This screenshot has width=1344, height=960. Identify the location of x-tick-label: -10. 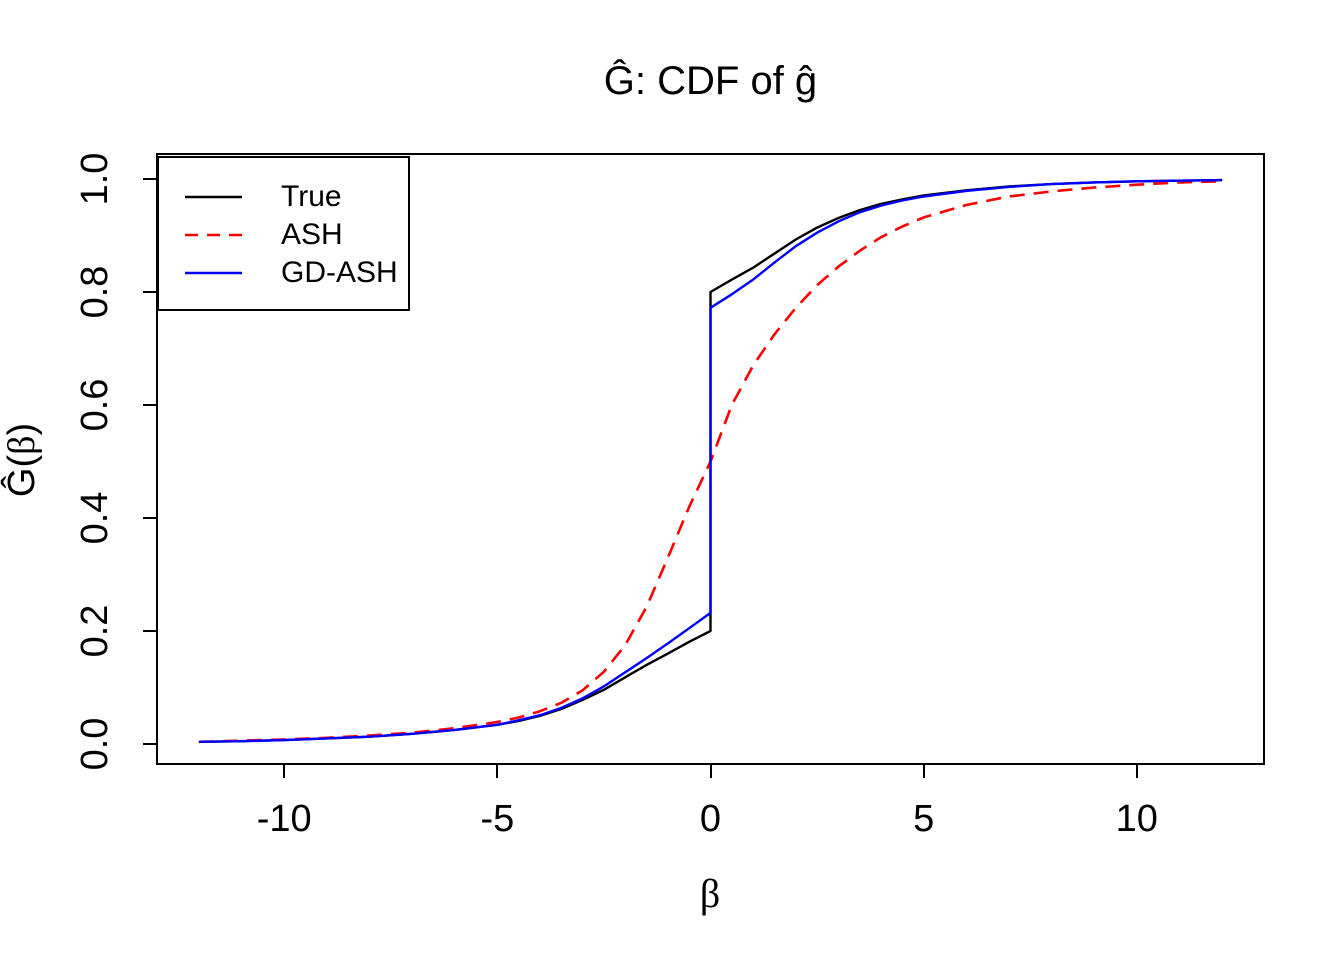
(284, 819).